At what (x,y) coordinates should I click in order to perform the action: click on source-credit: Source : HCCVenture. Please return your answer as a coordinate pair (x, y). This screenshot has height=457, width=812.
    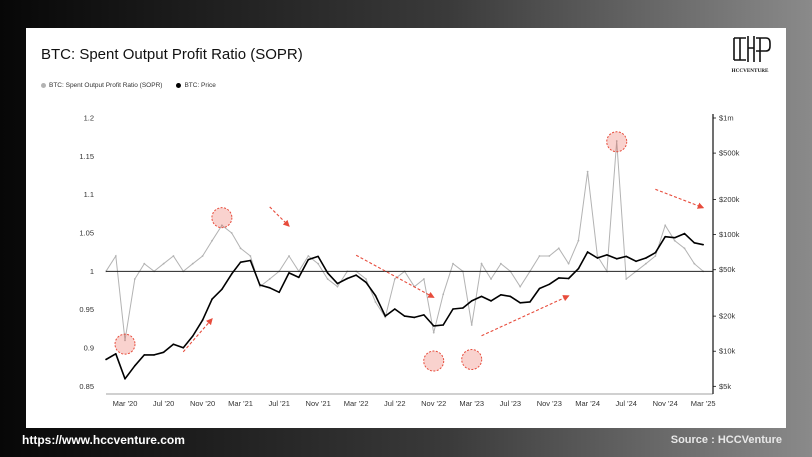
    Looking at the image, I should click on (726, 440).